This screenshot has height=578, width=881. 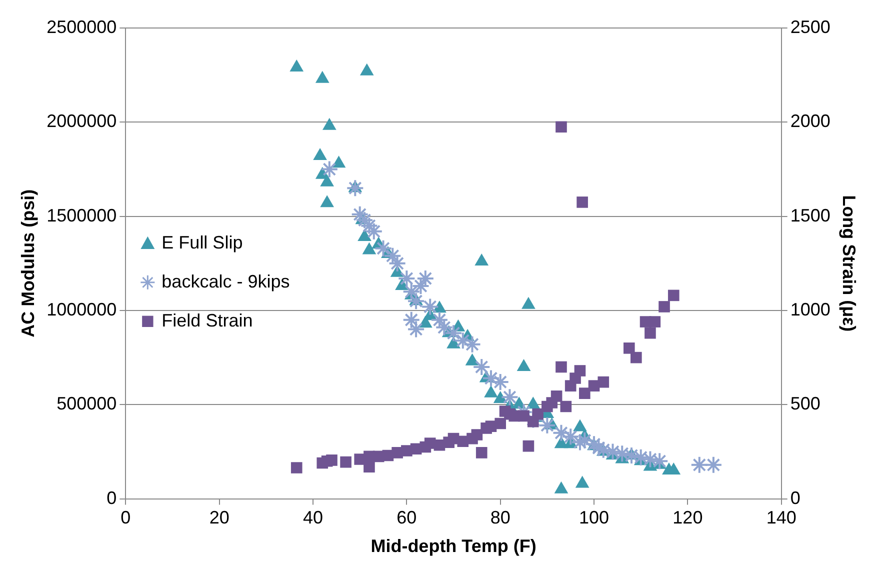 What do you see at coordinates (81, 26) in the screenshot?
I see `y-tick-label: 2500000` at bounding box center [81, 26].